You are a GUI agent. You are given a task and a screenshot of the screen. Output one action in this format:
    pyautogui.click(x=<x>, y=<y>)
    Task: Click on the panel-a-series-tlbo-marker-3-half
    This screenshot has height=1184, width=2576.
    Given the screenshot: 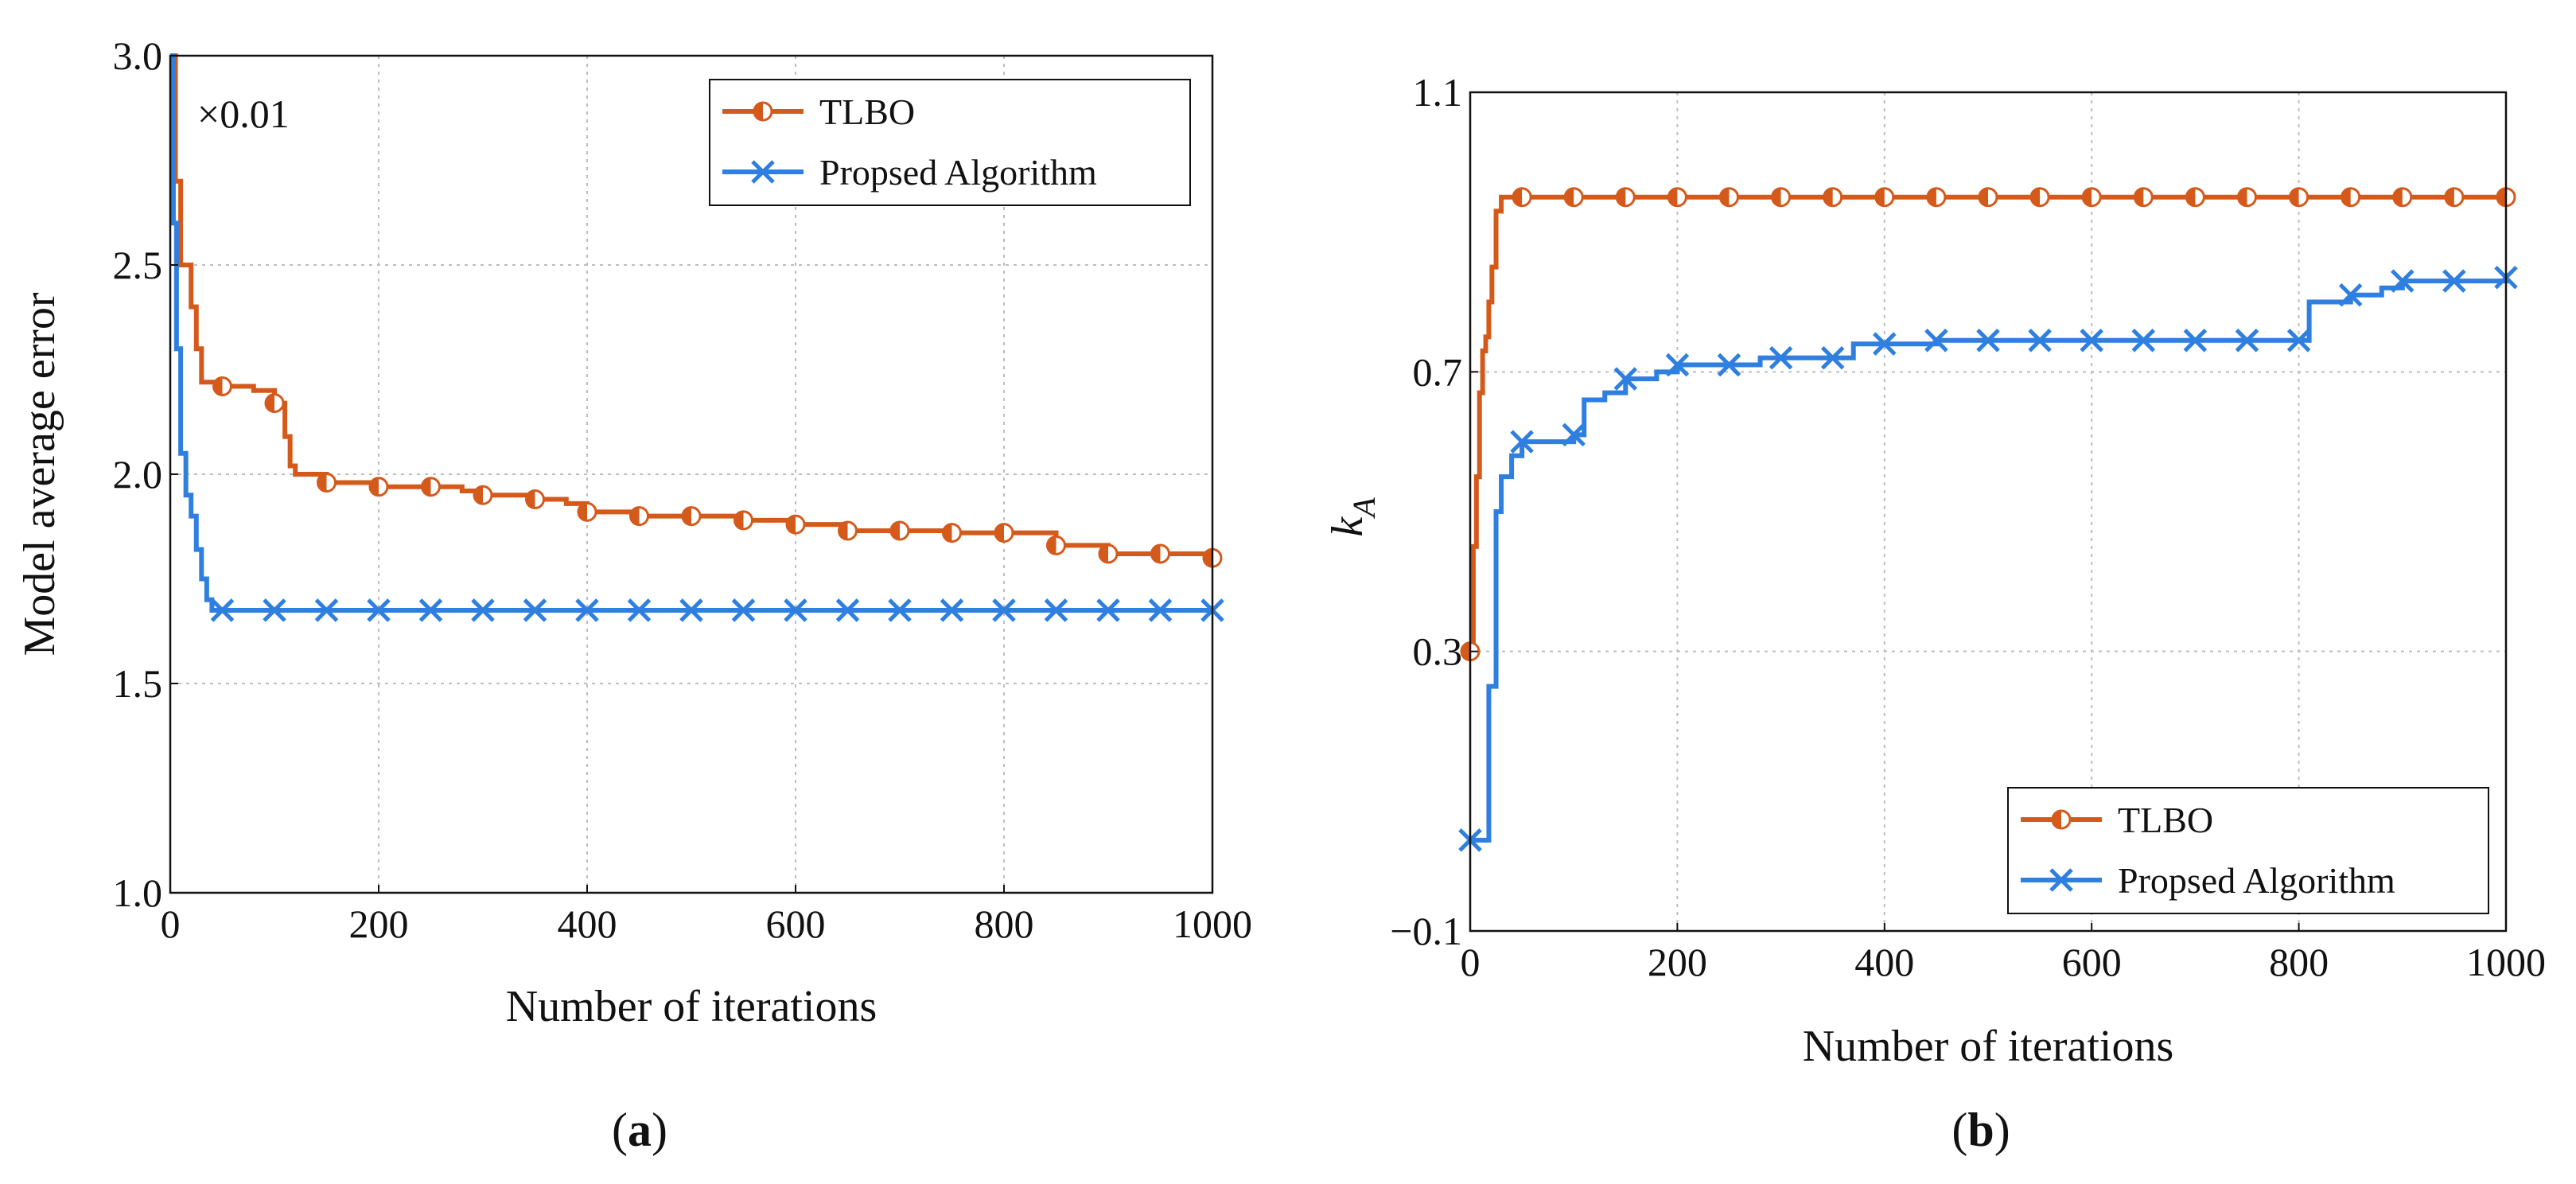 What is the action you would take?
    pyautogui.click(x=375, y=486)
    